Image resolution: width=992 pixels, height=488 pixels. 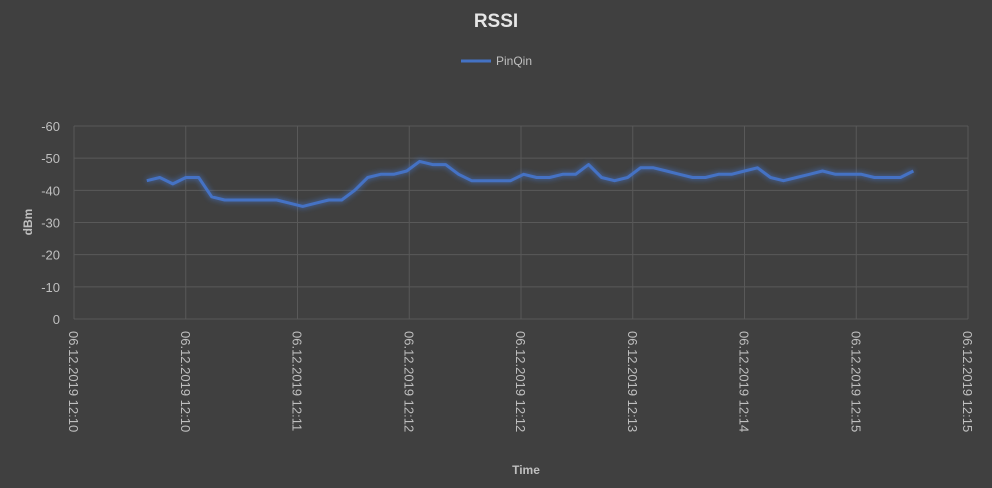 I want to click on y-tick-label: 0, so click(x=56, y=319).